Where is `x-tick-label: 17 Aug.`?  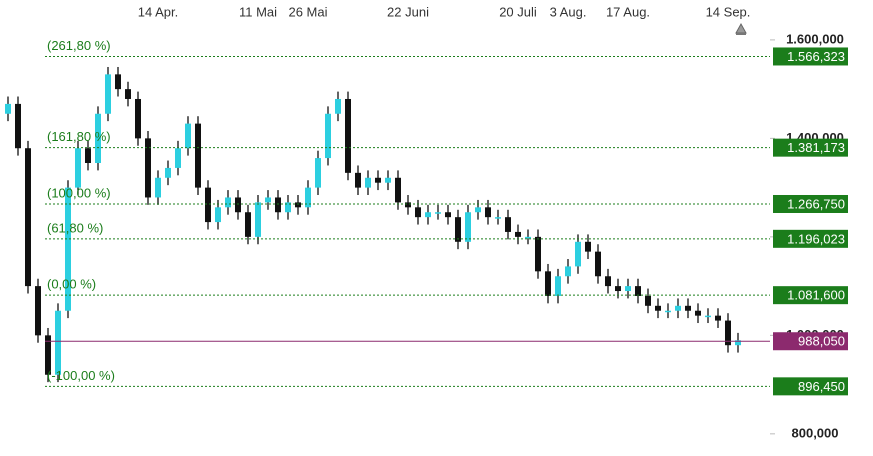
x-tick-label: 17 Aug. is located at coordinates (628, 11).